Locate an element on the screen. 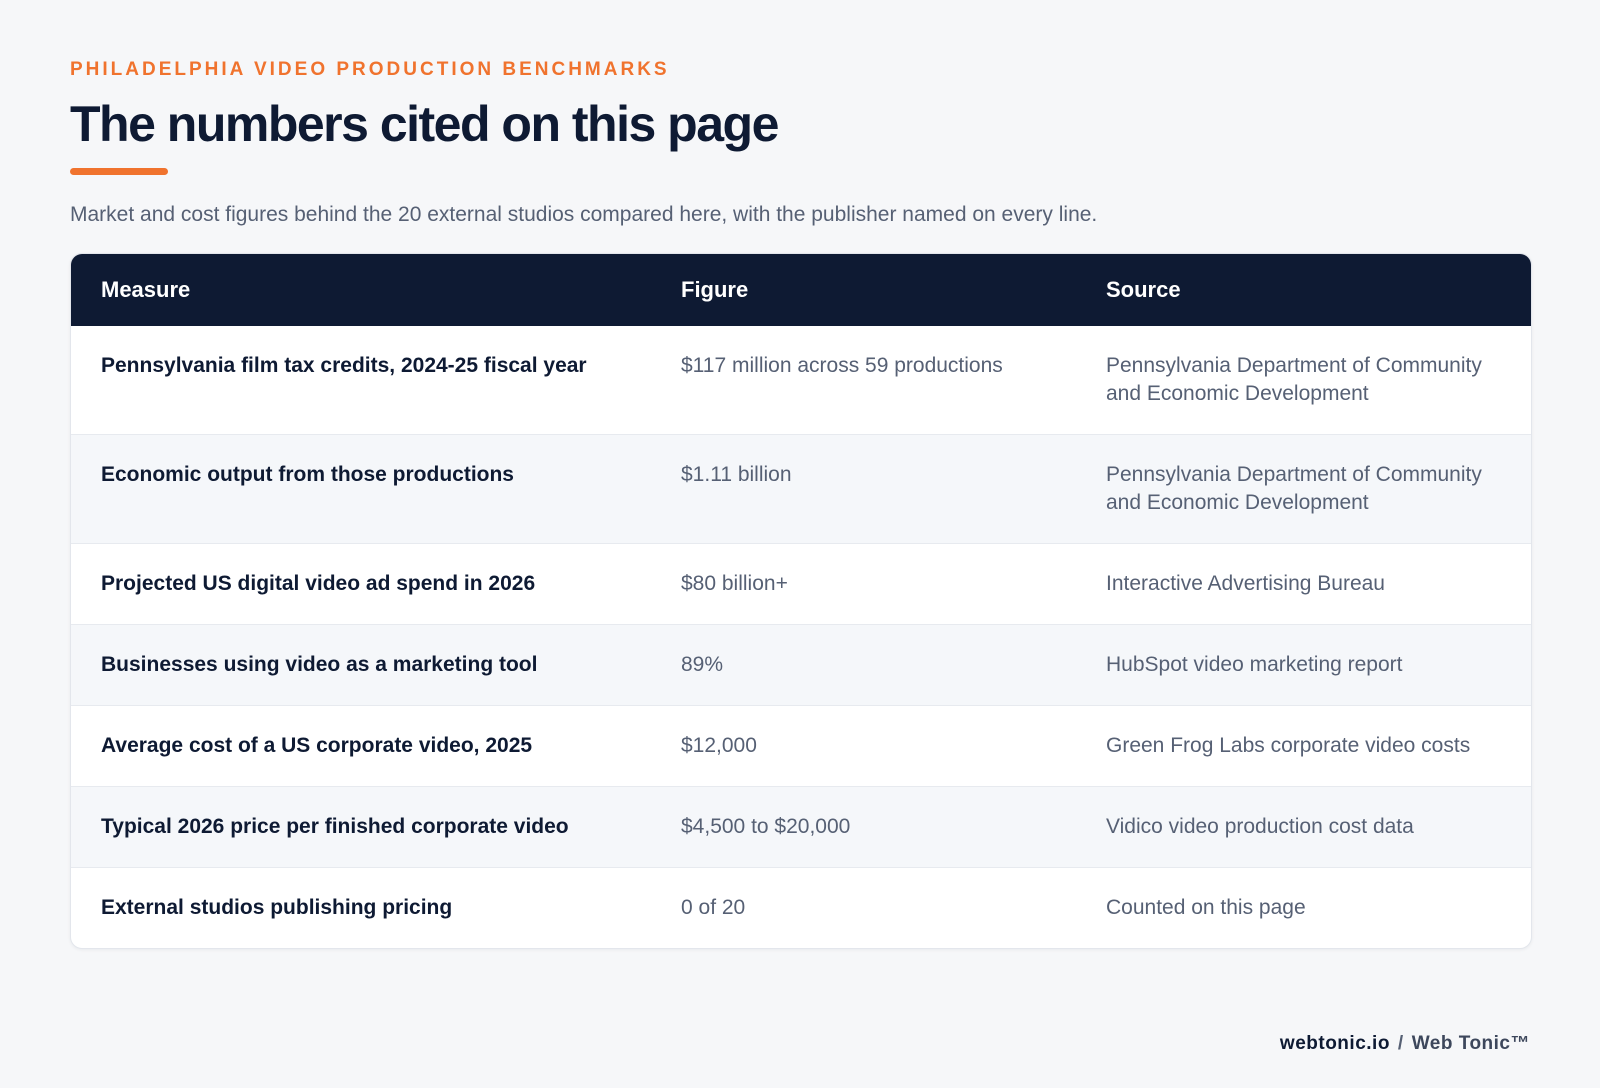 Image resolution: width=1600 pixels, height=1088 pixels. table-header: Measure Figure Source is located at coordinates (801, 290).